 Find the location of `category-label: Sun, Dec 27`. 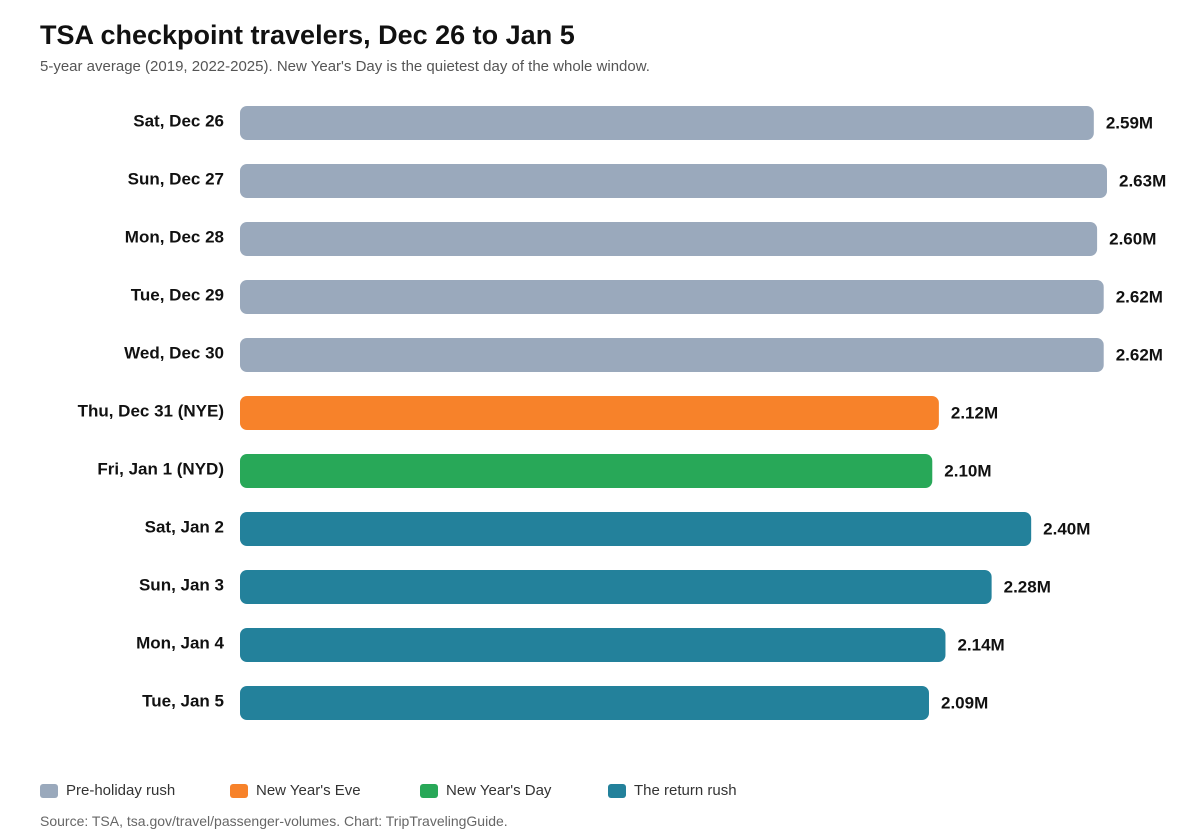

category-label: Sun, Dec 27 is located at coordinates (176, 178).